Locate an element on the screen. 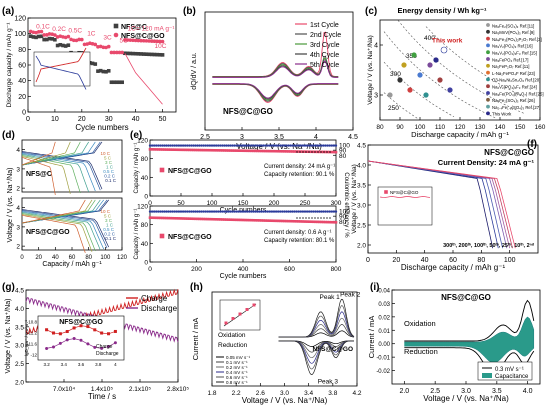 This screenshot has height=417, width=550. x-tick-label: 120 is located at coordinates (122, 258).